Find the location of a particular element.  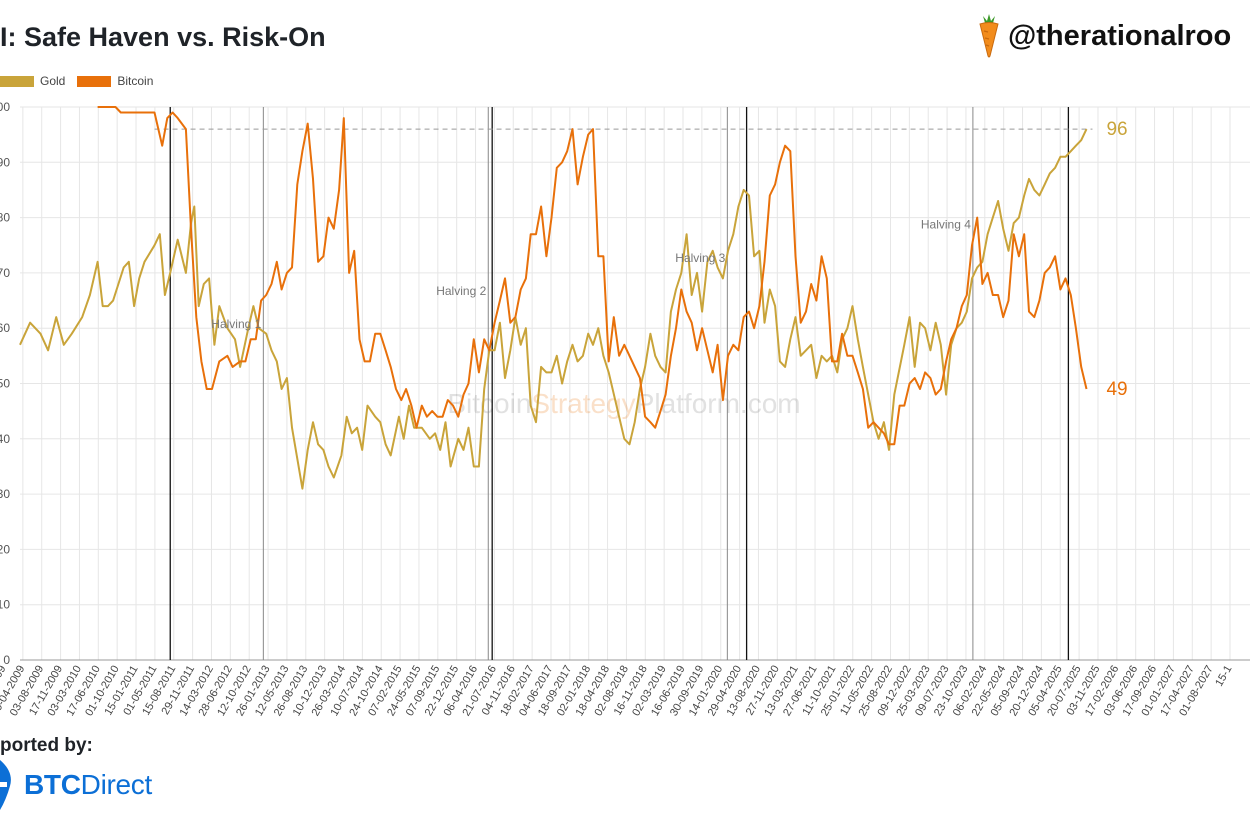

y-axis-ticks: 0 10 20 30 40 50 60 70 80 90 00 is located at coordinates (5, 383).